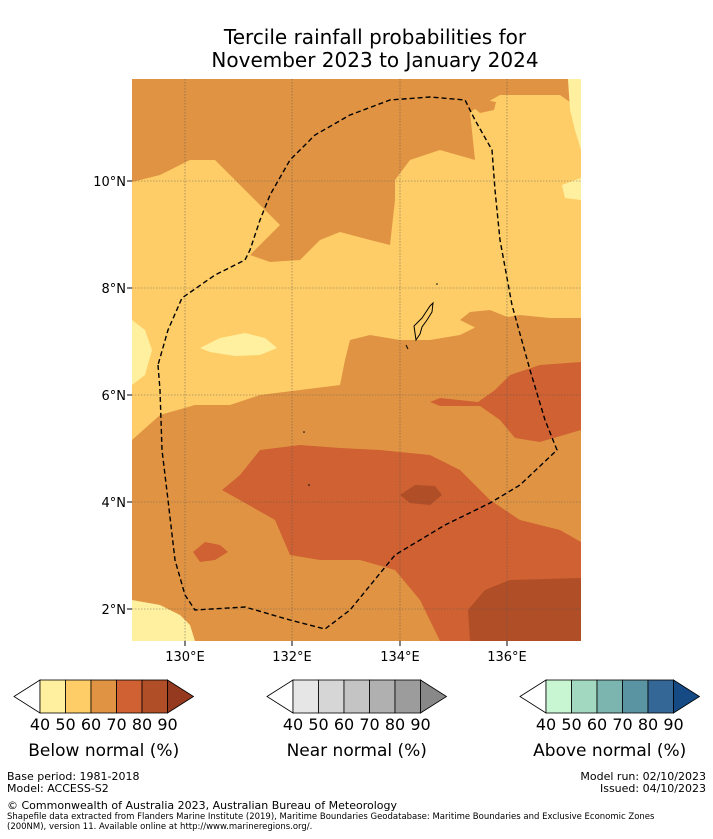 This screenshot has height=839, width=713. I want to click on lon-tick-label: 134°E, so click(400, 657).